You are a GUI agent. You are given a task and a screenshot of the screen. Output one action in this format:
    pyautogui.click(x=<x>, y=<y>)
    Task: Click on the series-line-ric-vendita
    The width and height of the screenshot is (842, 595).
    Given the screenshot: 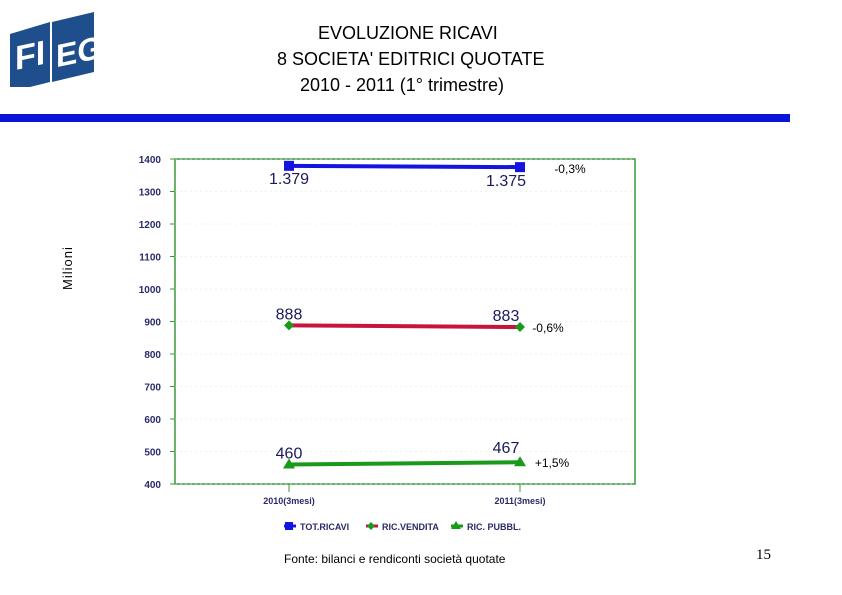 What is the action you would take?
    pyautogui.click(x=404, y=326)
    